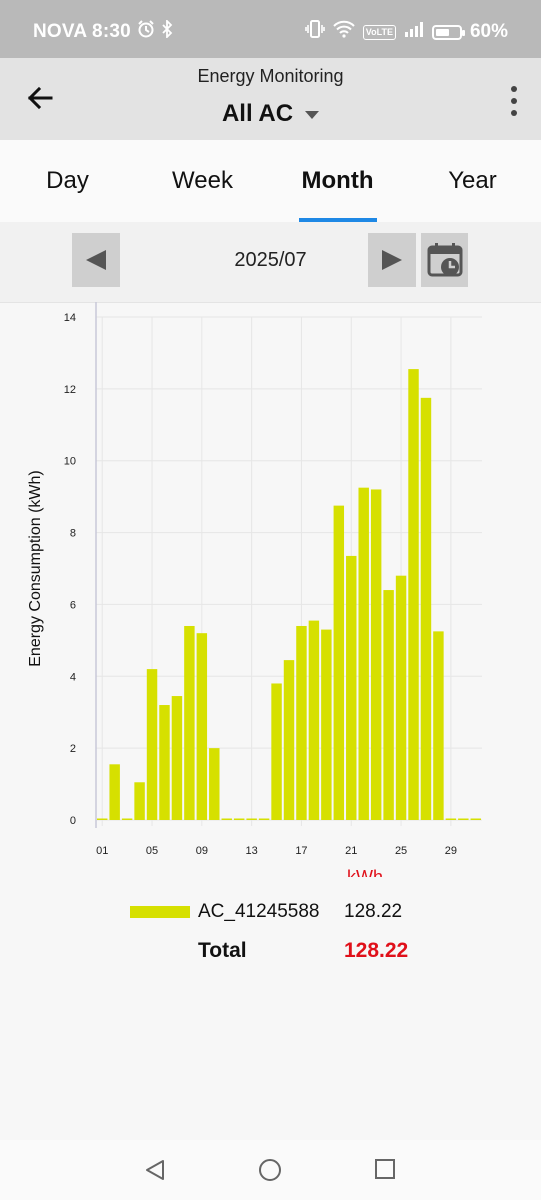  What do you see at coordinates (73, 821) in the screenshot?
I see `y-tick-label: 0` at bounding box center [73, 821].